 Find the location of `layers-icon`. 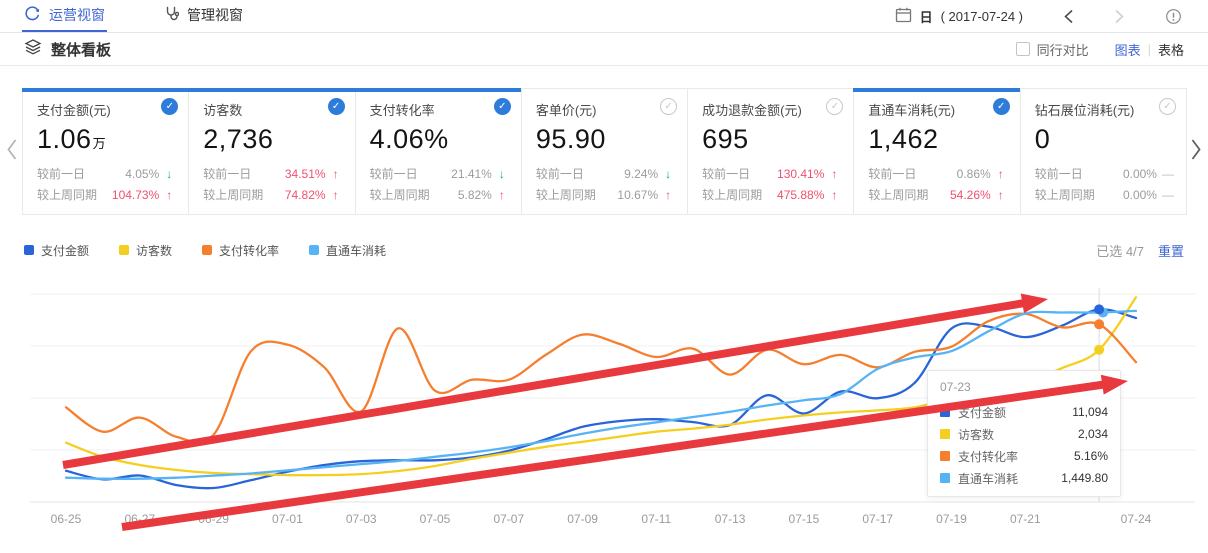

layers-icon is located at coordinates (33, 49).